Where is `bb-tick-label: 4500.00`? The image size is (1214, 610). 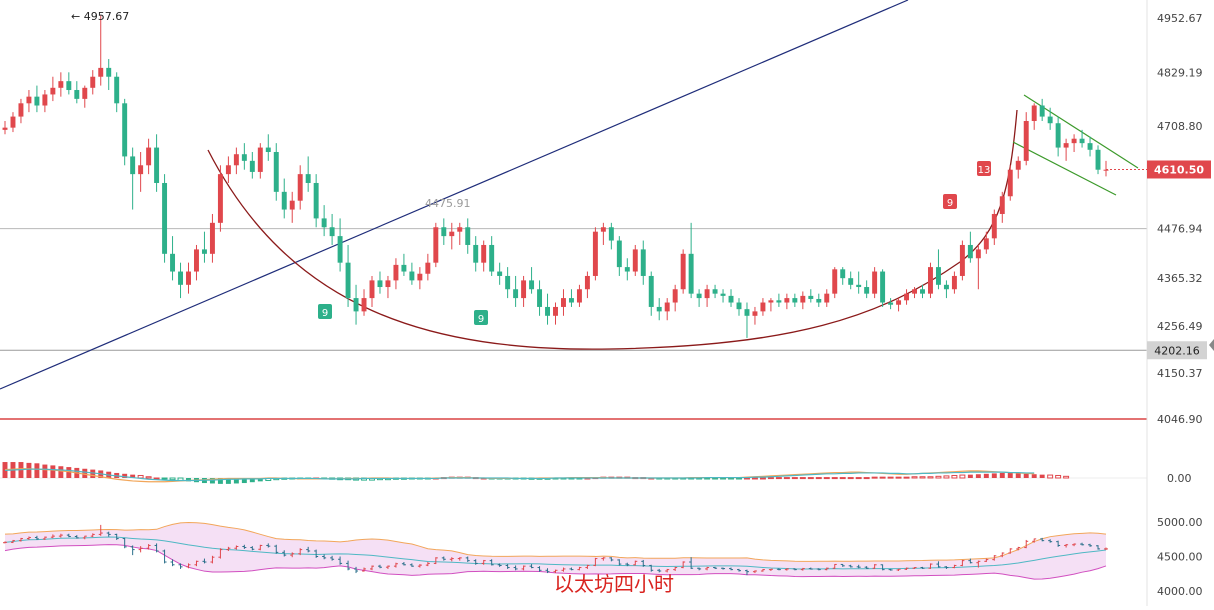 bb-tick-label: 4500.00 is located at coordinates (1180, 557).